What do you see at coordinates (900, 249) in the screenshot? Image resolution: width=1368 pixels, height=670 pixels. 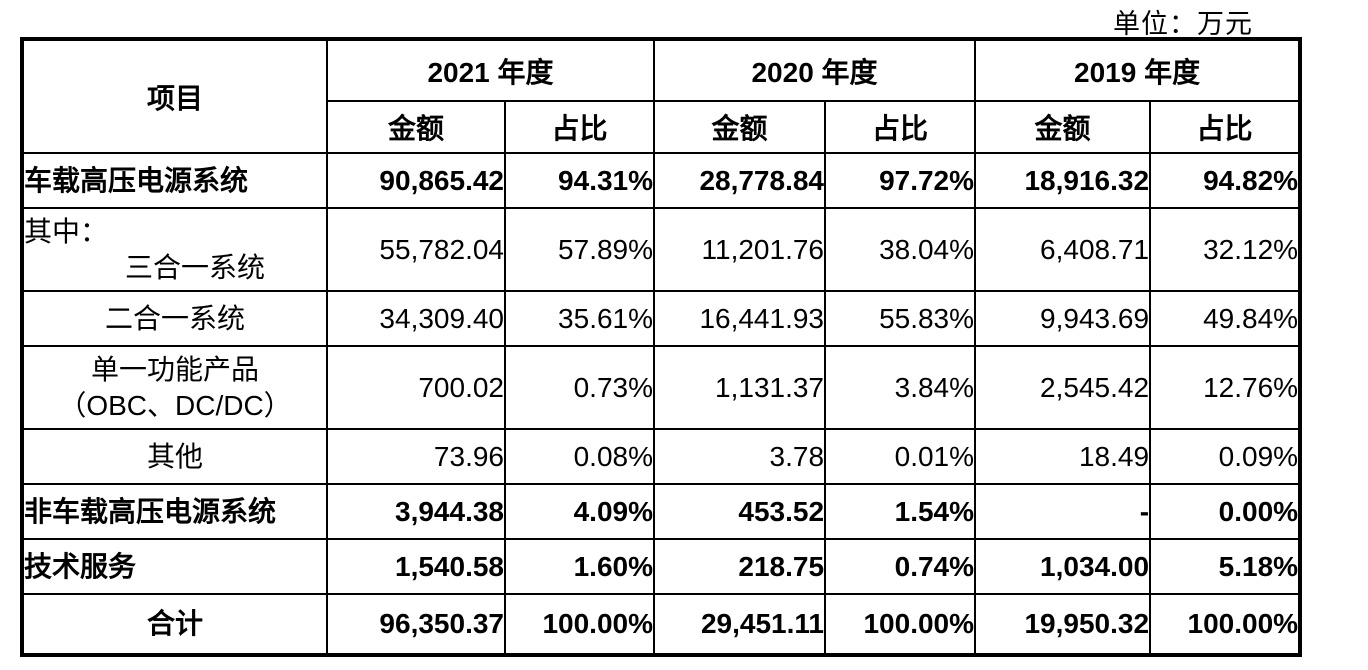 I see `ratio-cell: 38.04%` at bounding box center [900, 249].